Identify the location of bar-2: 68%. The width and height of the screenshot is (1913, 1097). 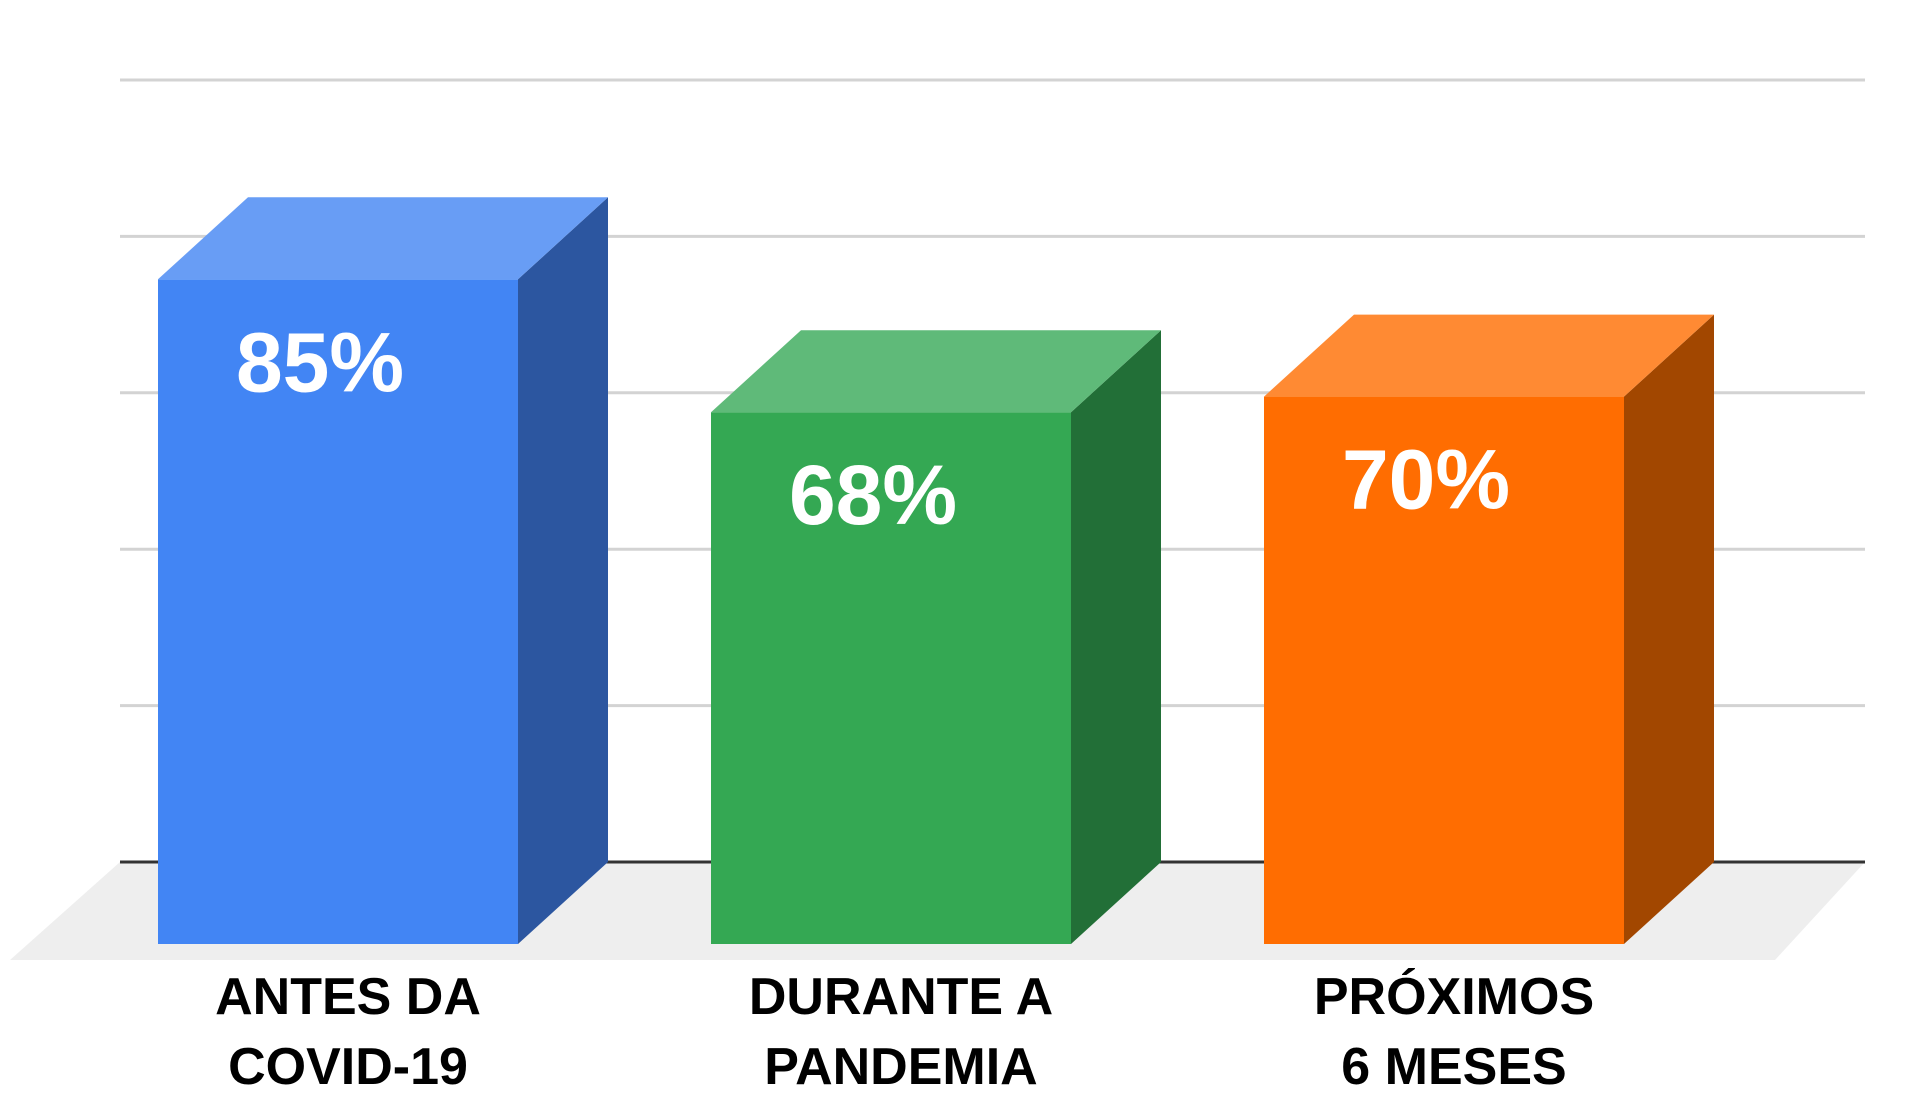
(936, 637).